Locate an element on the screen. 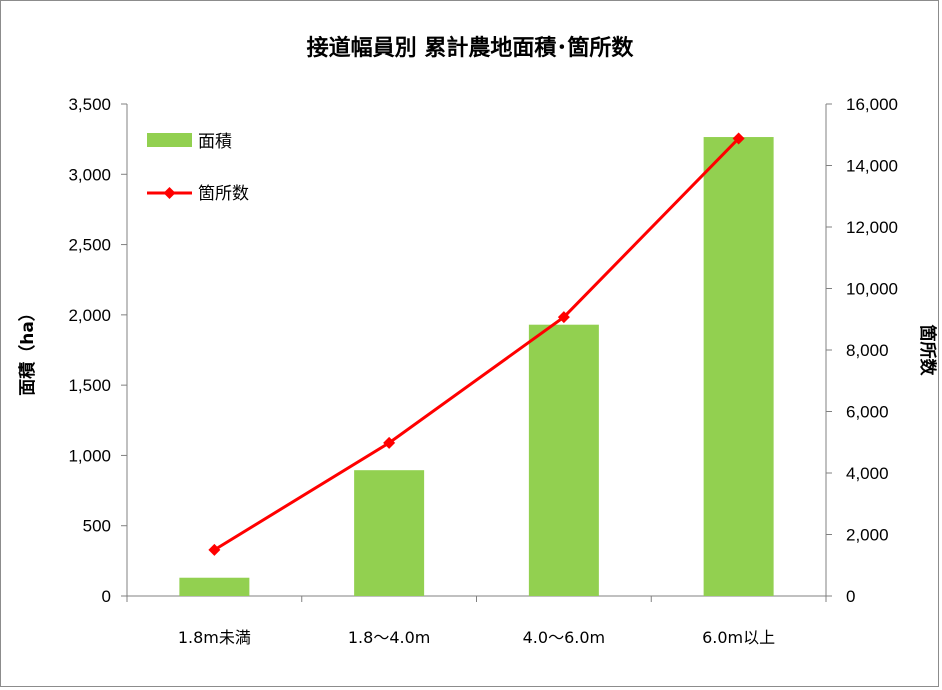 Image resolution: width=942 pixels, height=690 pixels. right-tick-label: 0 is located at coordinates (850, 596).